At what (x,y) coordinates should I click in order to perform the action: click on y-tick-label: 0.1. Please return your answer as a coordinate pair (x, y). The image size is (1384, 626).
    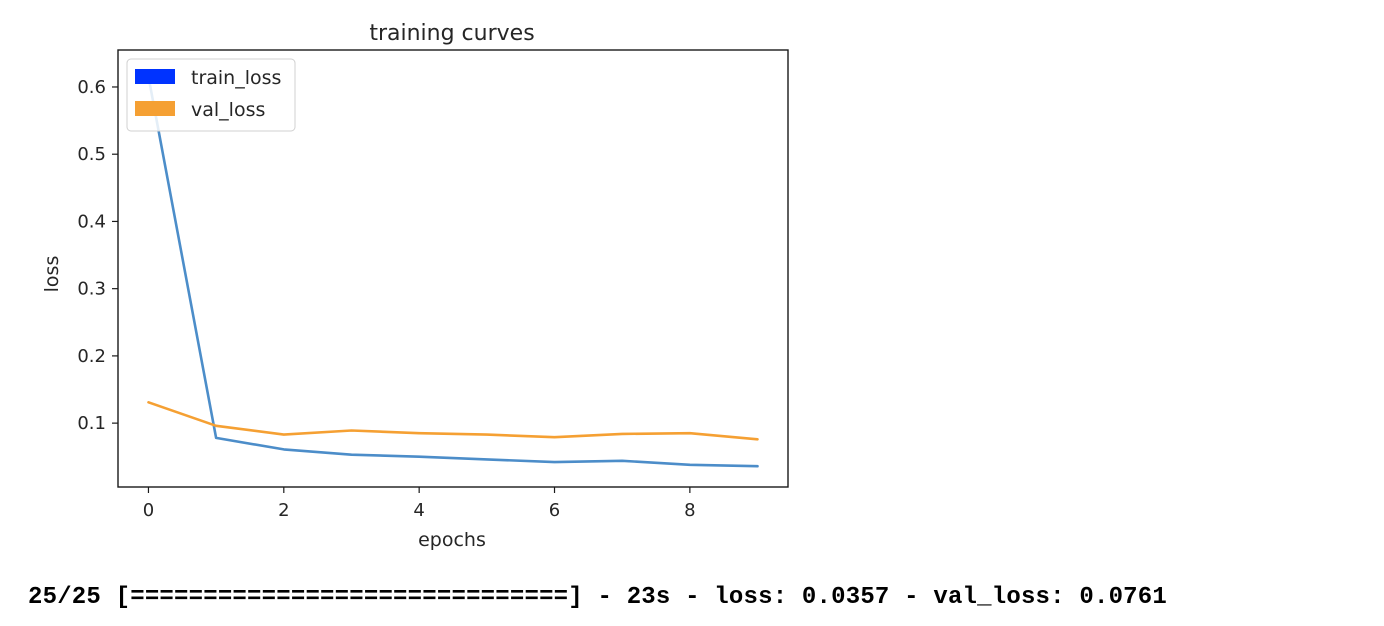
    Looking at the image, I should click on (91, 423).